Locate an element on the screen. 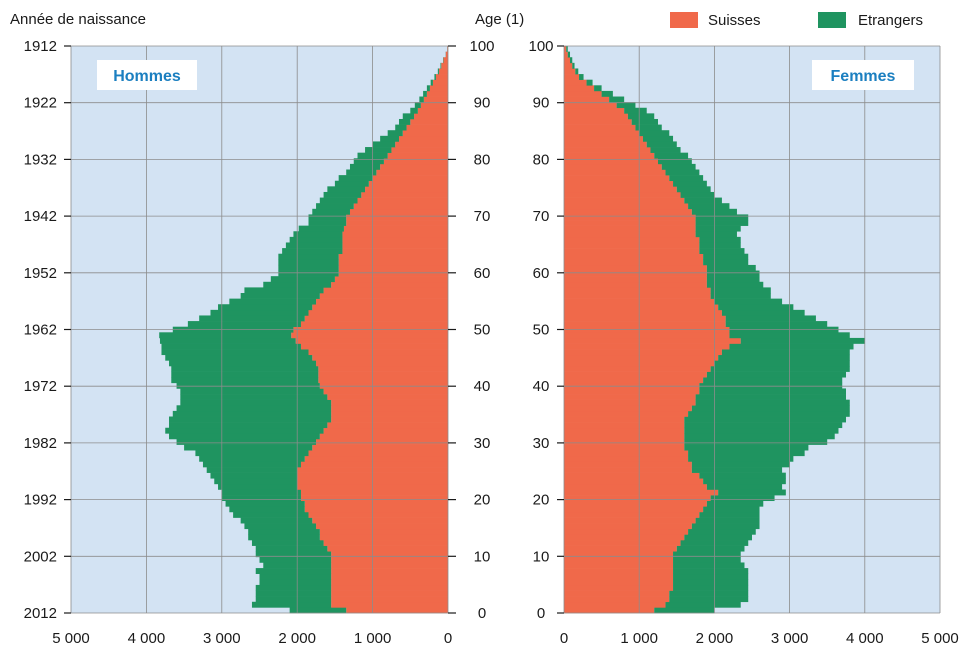 The width and height of the screenshot is (970, 653). women-x-tick-label: 0 is located at coordinates (564, 638).